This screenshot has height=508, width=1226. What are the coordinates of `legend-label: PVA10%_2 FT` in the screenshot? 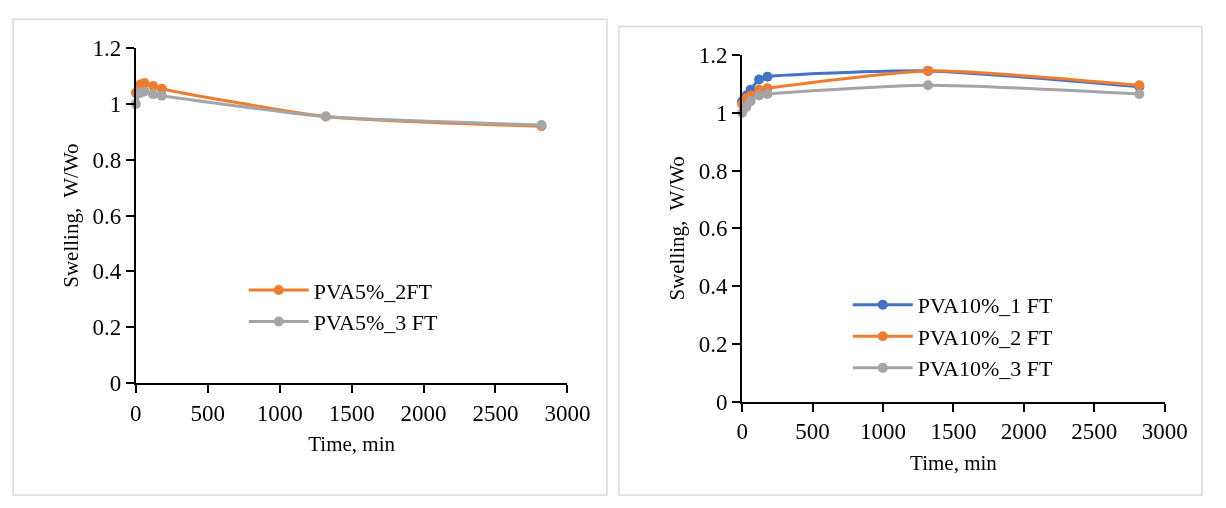 It's located at (985, 337).